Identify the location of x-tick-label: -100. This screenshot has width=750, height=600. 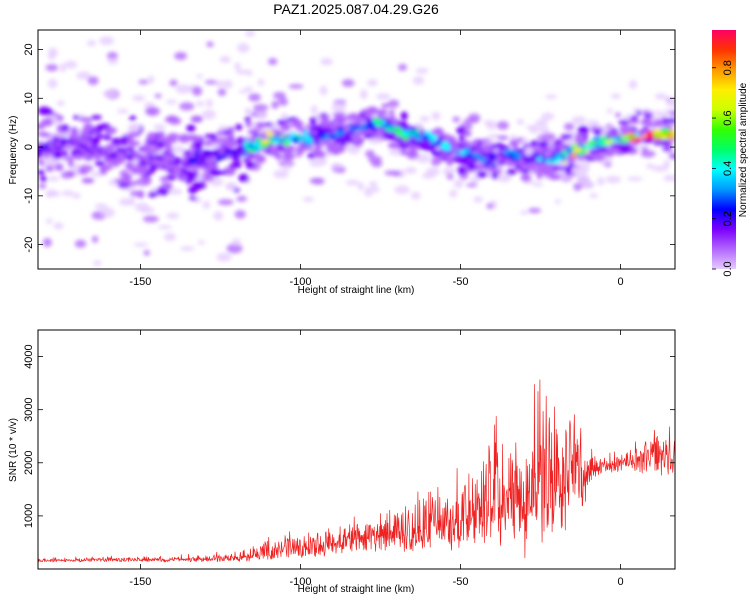
(300, 282).